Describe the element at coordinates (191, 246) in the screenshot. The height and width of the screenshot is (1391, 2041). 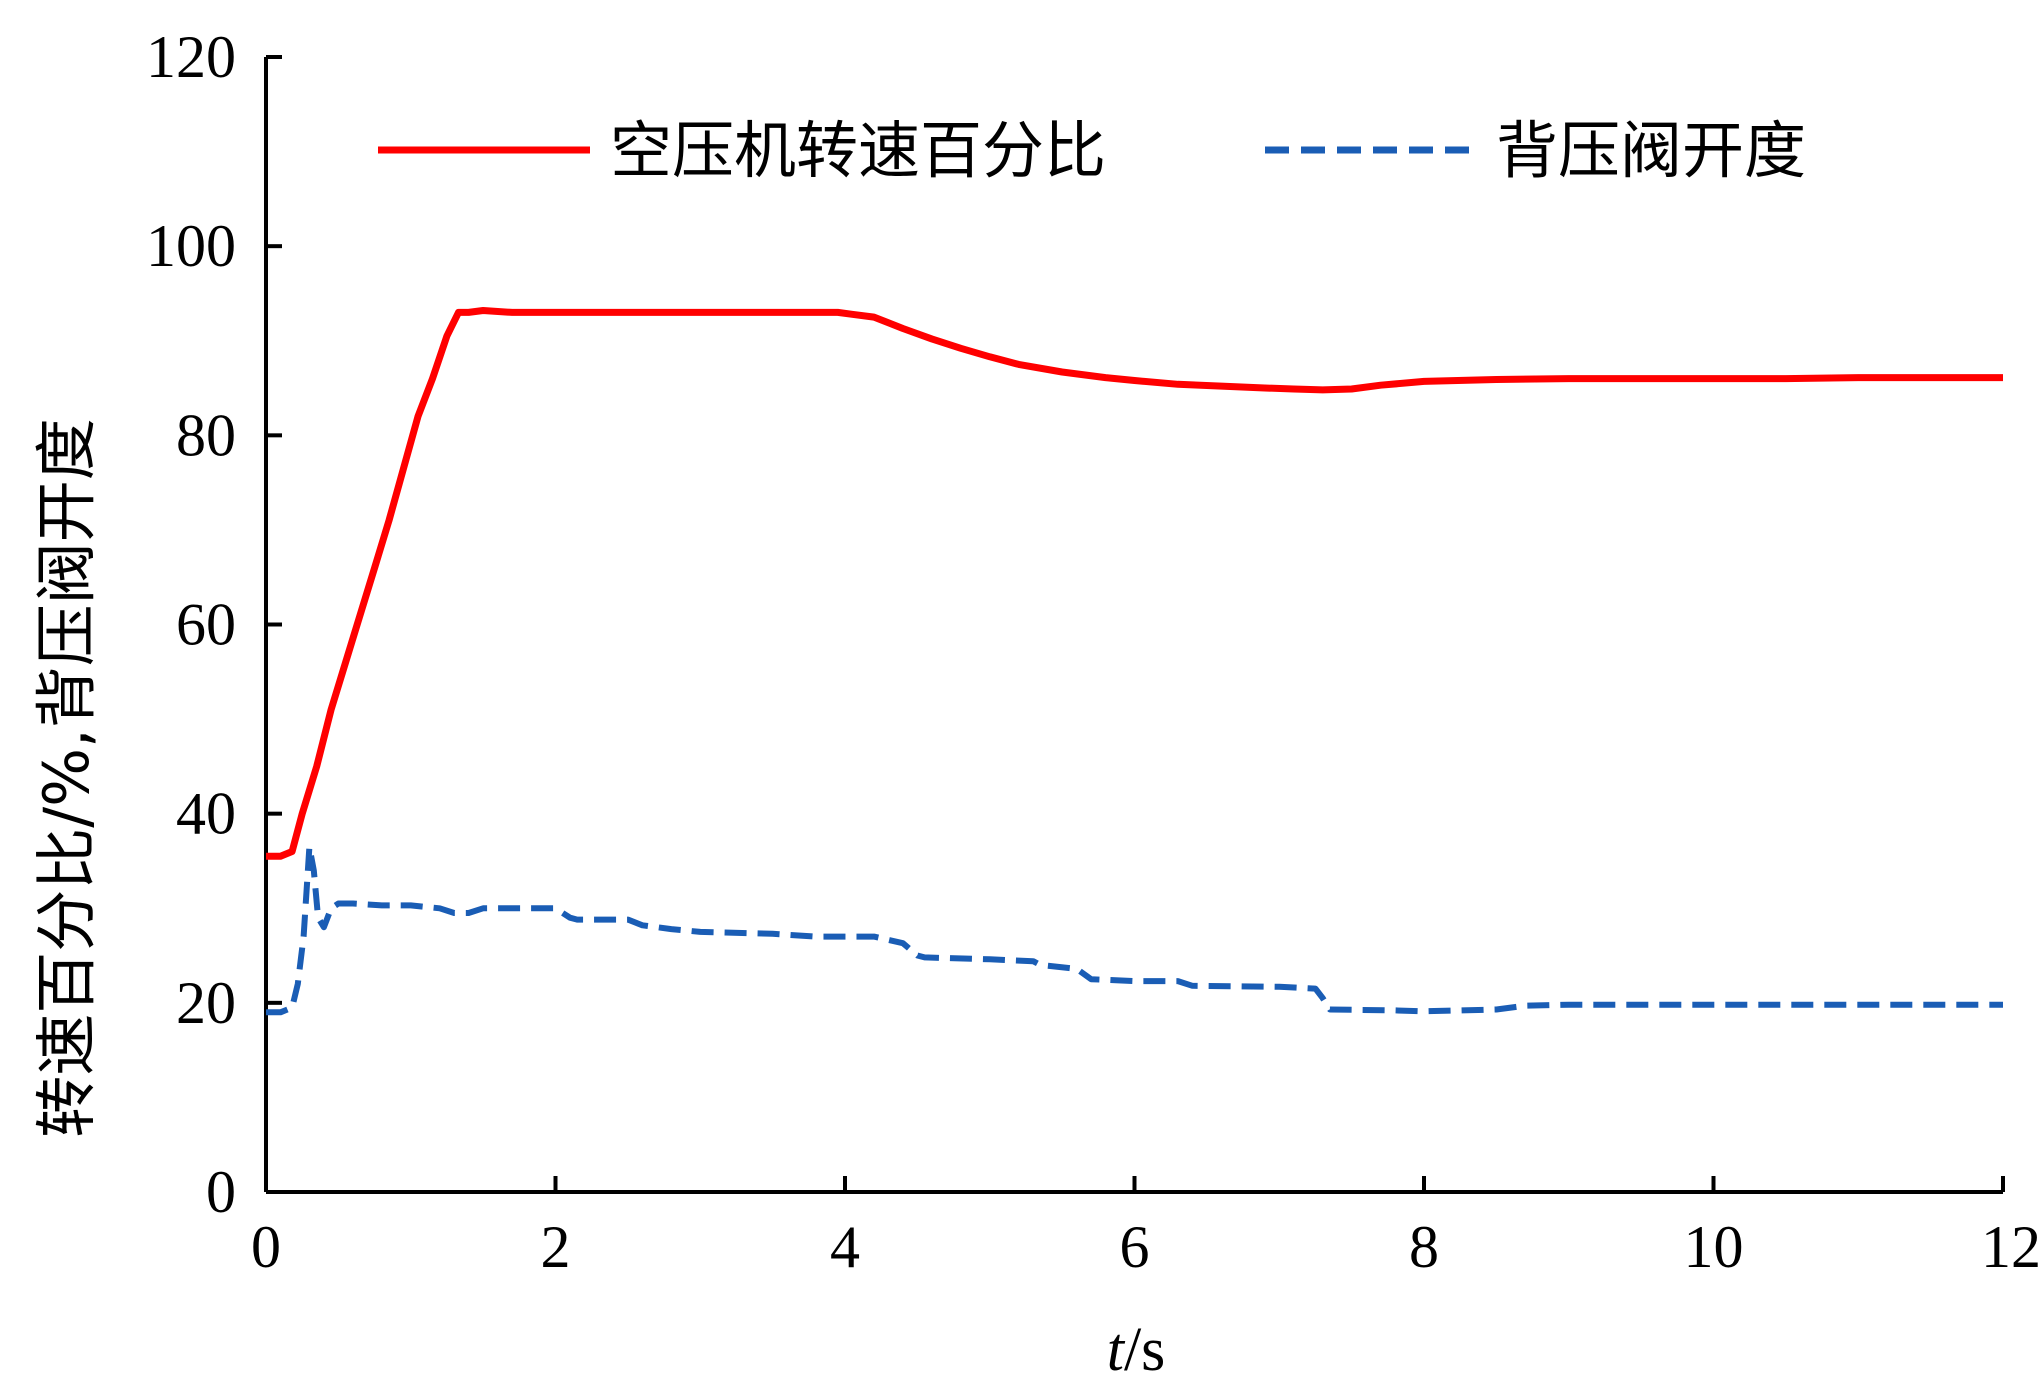
I see `y-tick-label: 100` at that location.